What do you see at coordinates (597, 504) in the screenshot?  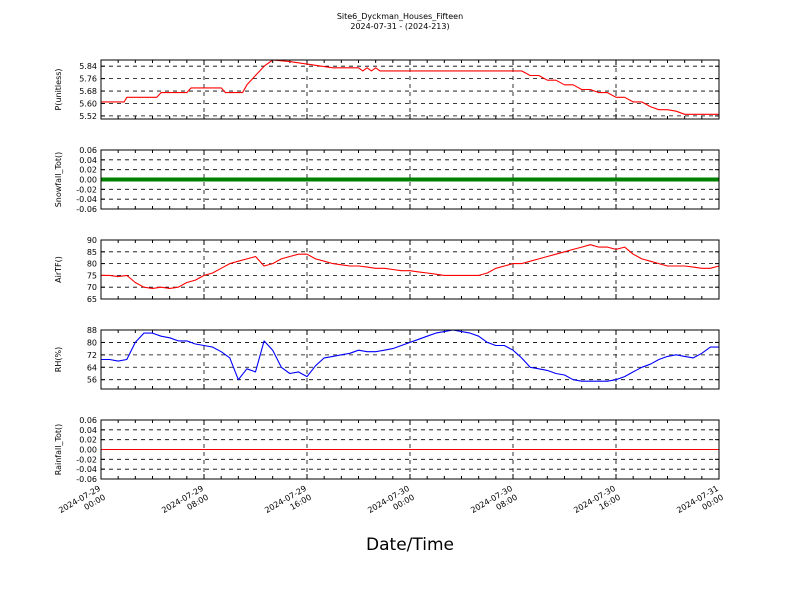 I see `x-tick-label: 2024-07-3016:00` at bounding box center [597, 504].